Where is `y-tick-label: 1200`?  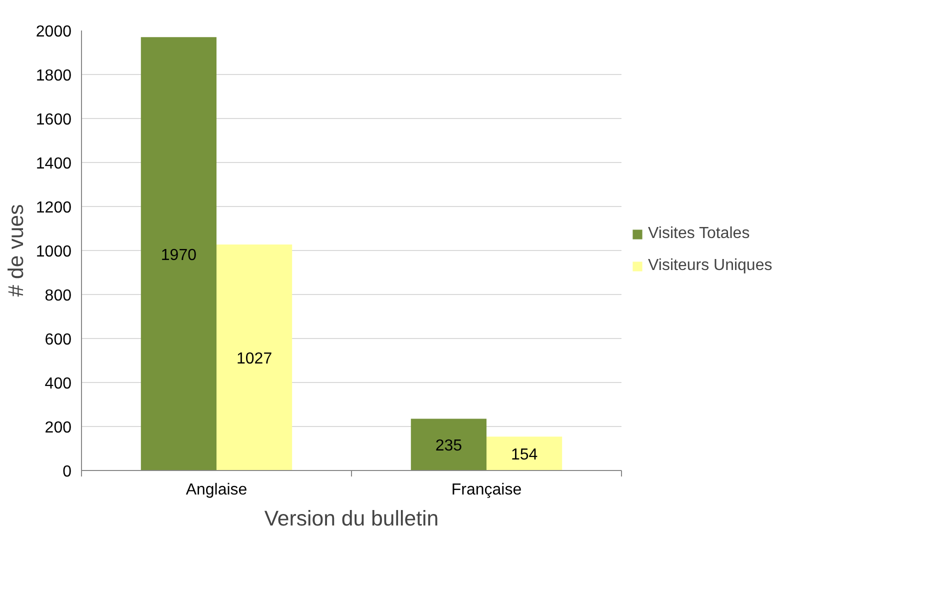 y-tick-label: 1200 is located at coordinates (54, 208).